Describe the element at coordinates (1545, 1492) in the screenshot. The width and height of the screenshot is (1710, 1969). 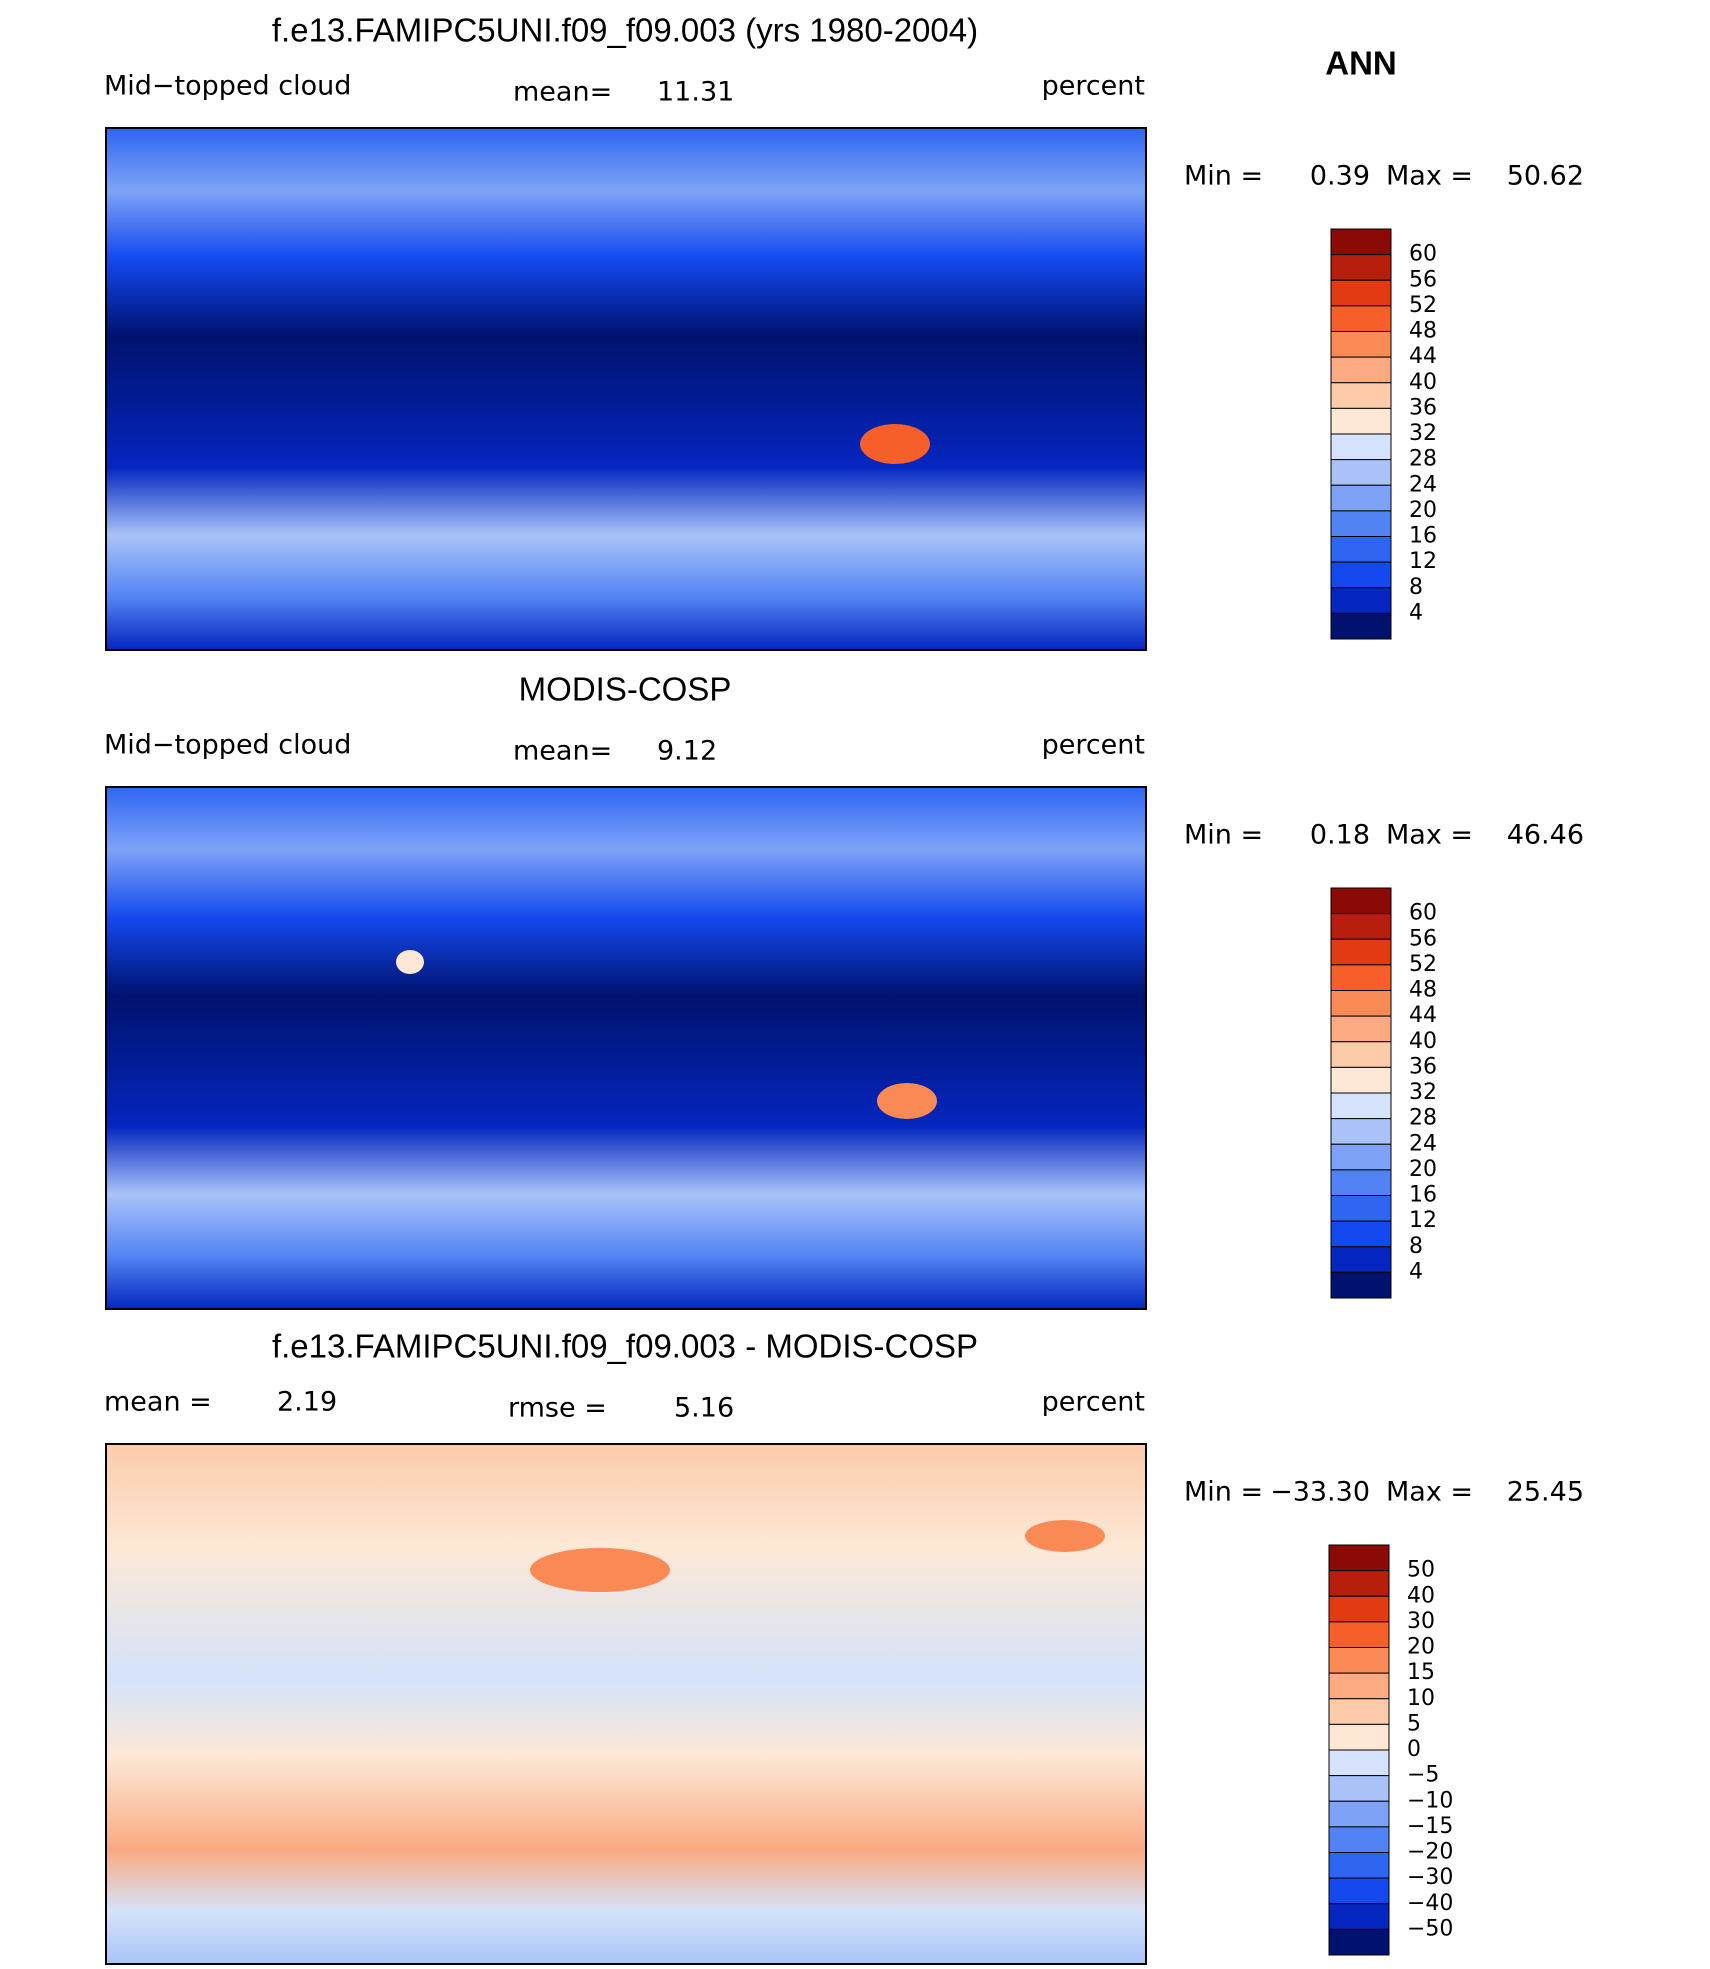
I see `max-value: 25.45` at that location.